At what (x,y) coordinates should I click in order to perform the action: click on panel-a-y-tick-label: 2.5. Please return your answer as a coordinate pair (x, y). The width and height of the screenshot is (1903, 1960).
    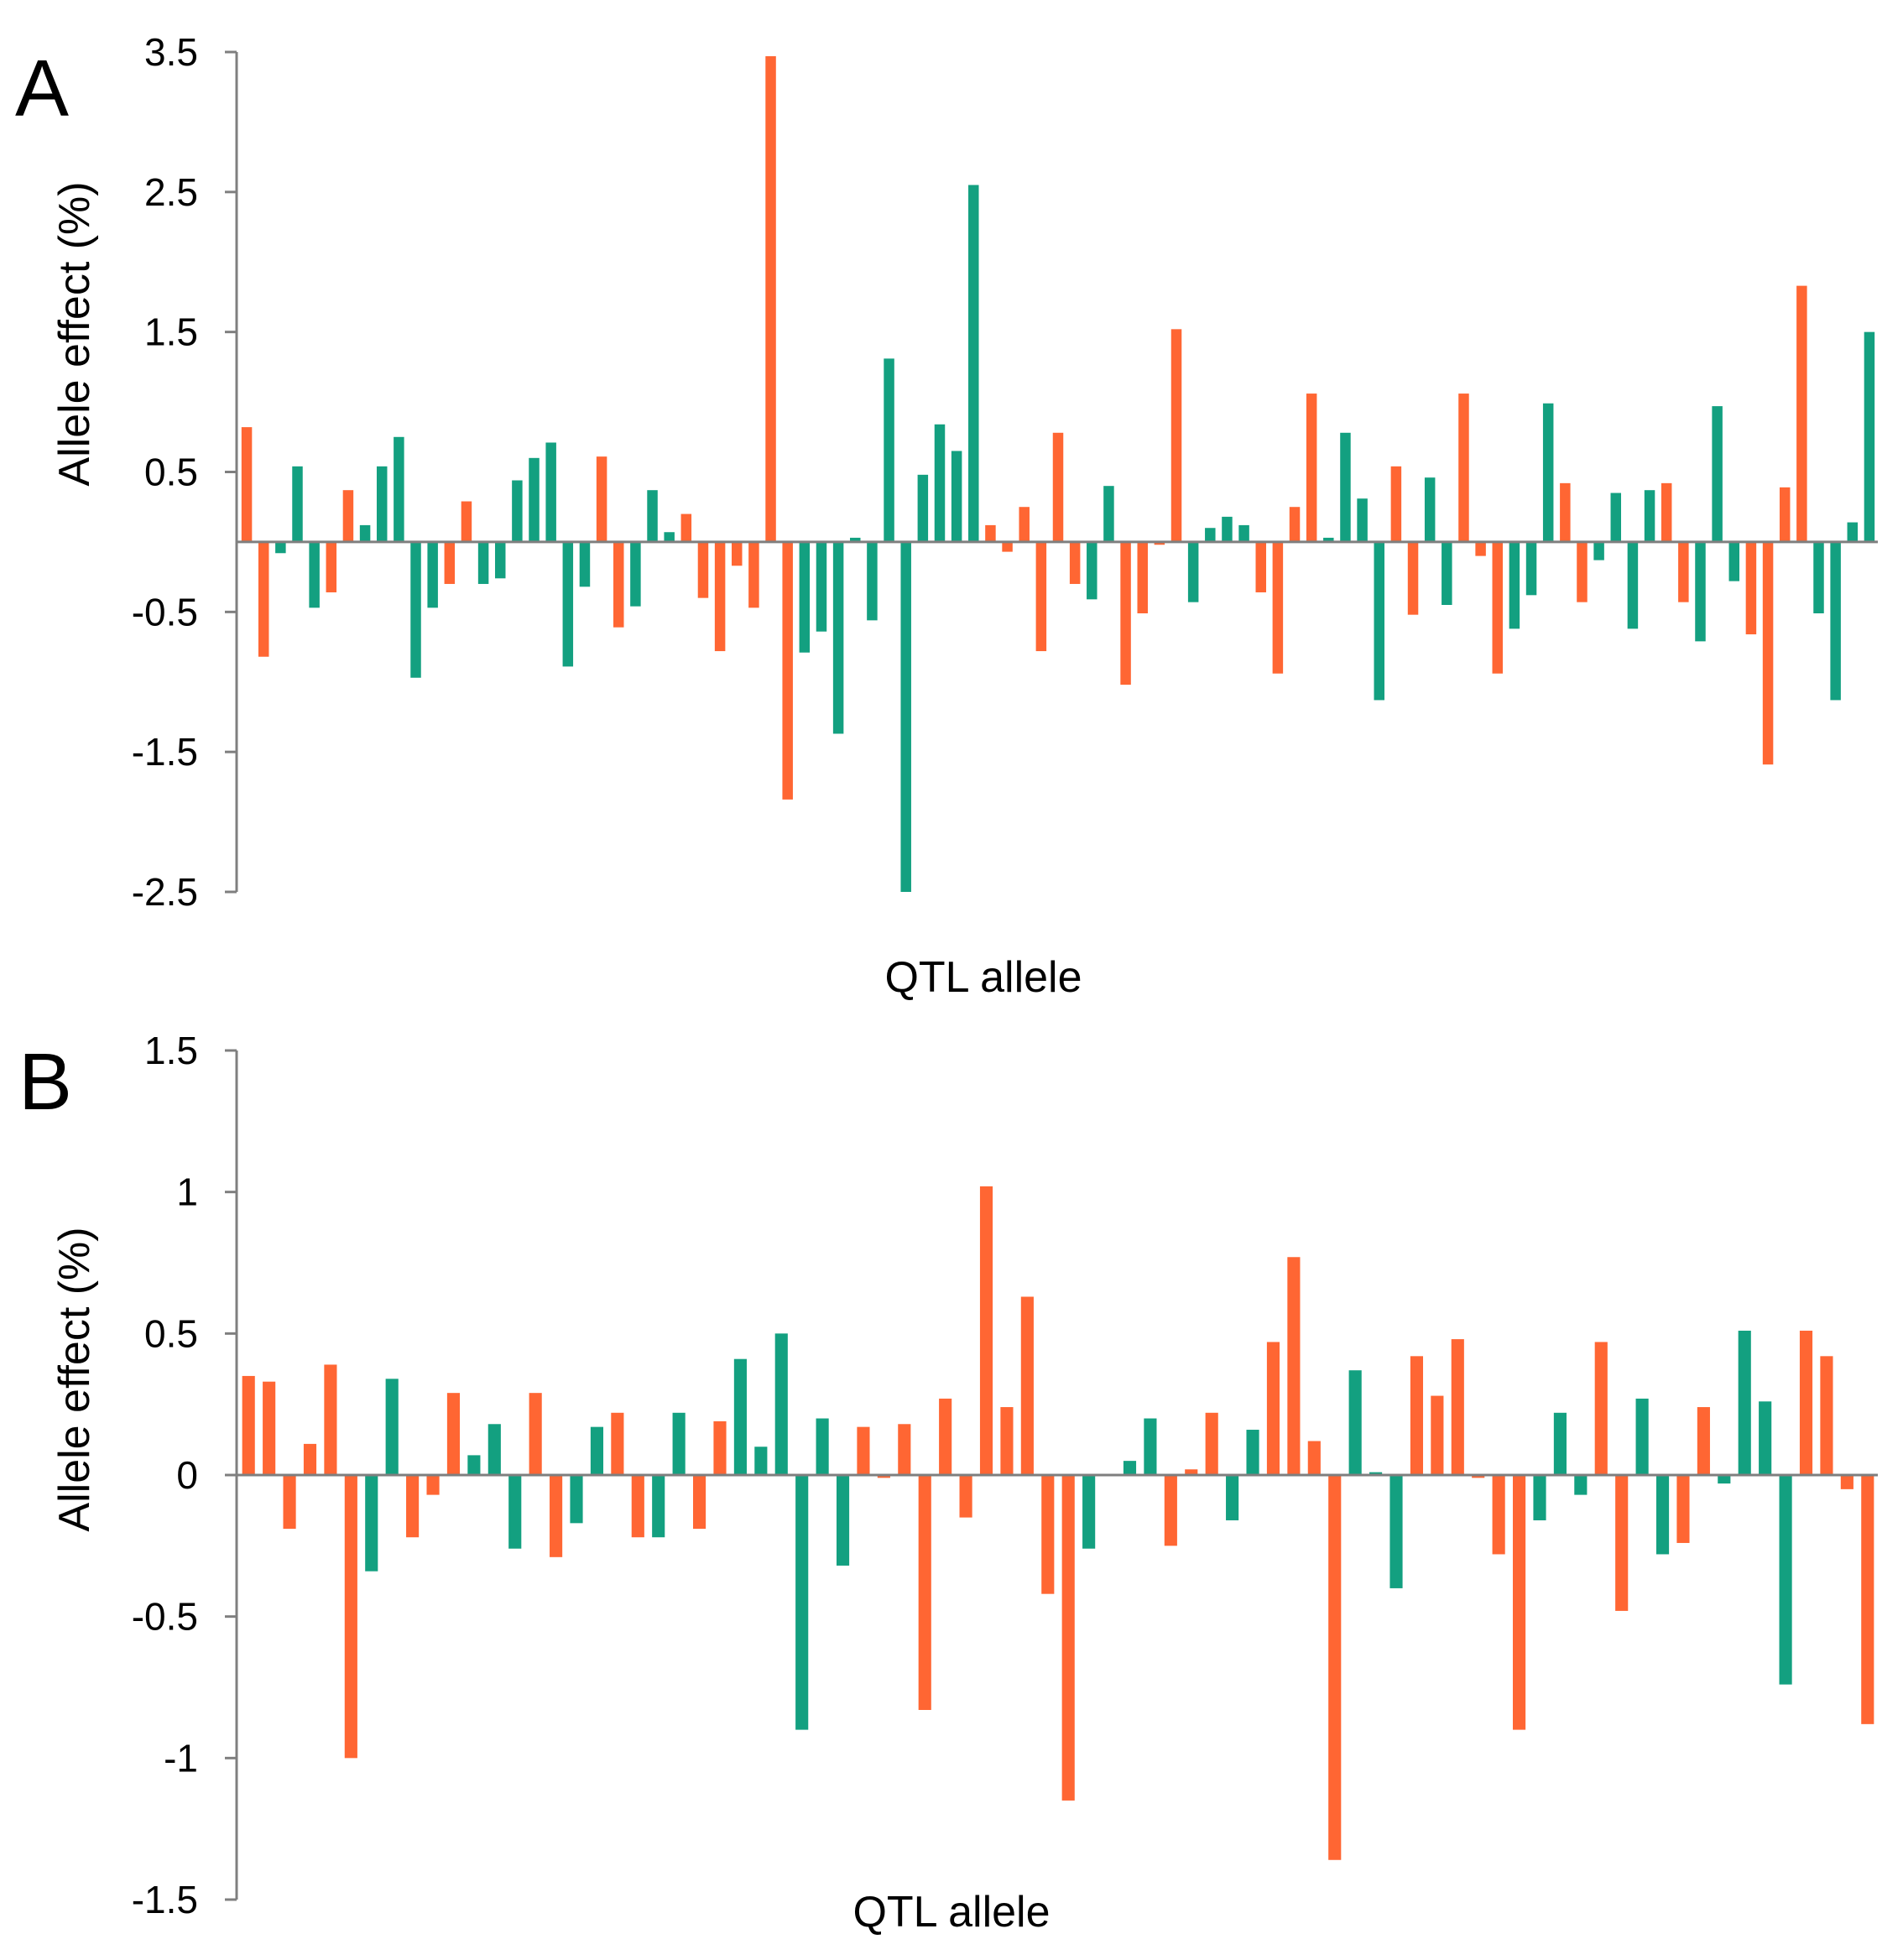
    Looking at the image, I should click on (171, 192).